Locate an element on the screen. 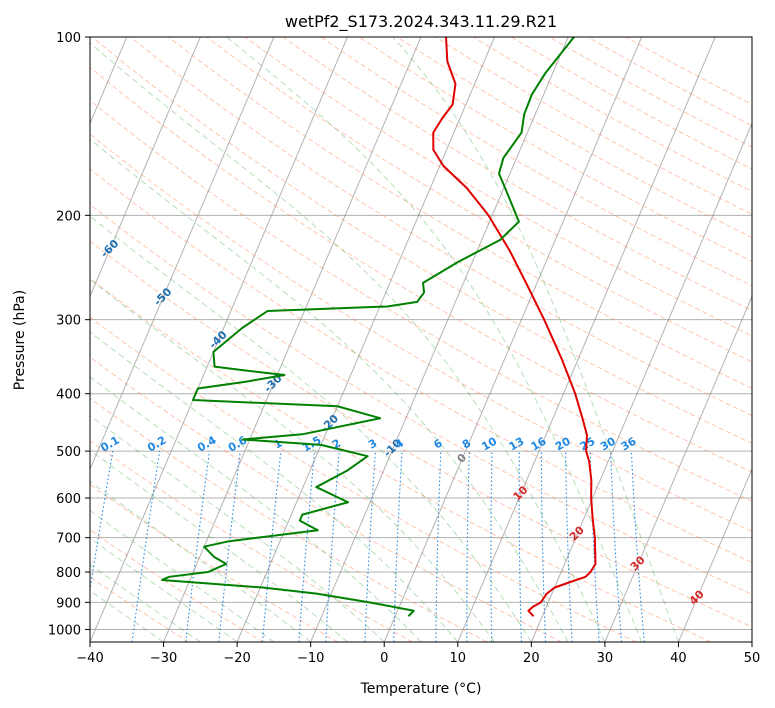 Image resolution: width=775 pixels, height=708 pixels. y-axis: 1000 900 800 700 600 500 400 300 200 100 is located at coordinates (69, 334).